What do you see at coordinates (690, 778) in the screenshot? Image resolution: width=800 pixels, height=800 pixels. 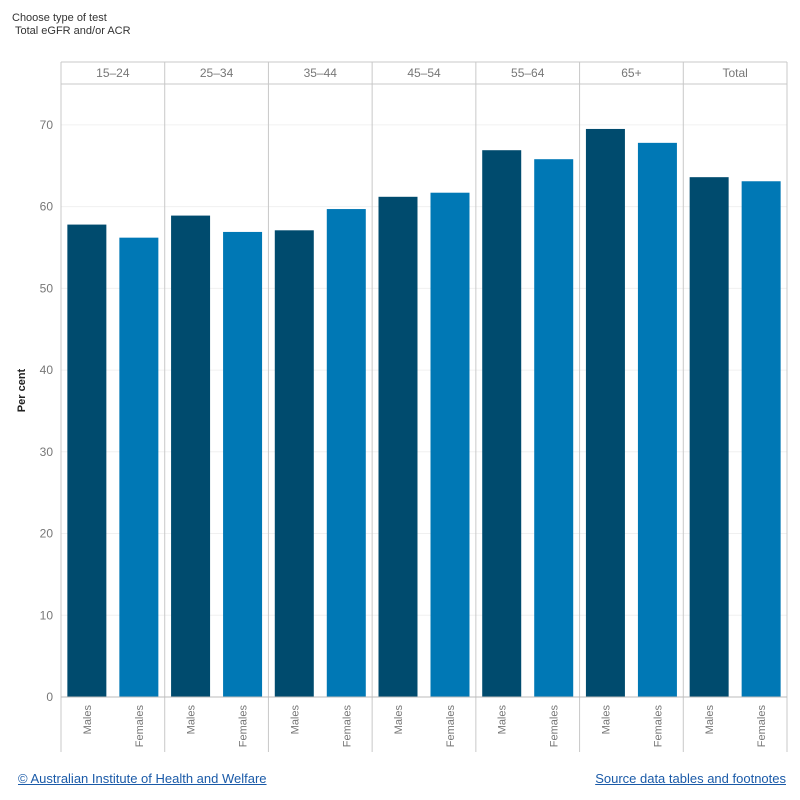 I see `source-data-link: Source data tables and footnotes` at bounding box center [690, 778].